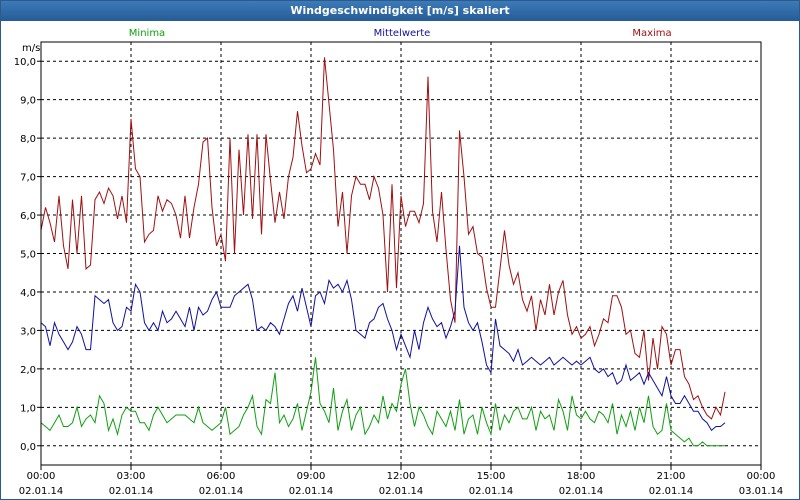 The width and height of the screenshot is (800, 500). What do you see at coordinates (28, 101) in the screenshot?
I see `y-tick-label: 9,0` at bounding box center [28, 101].